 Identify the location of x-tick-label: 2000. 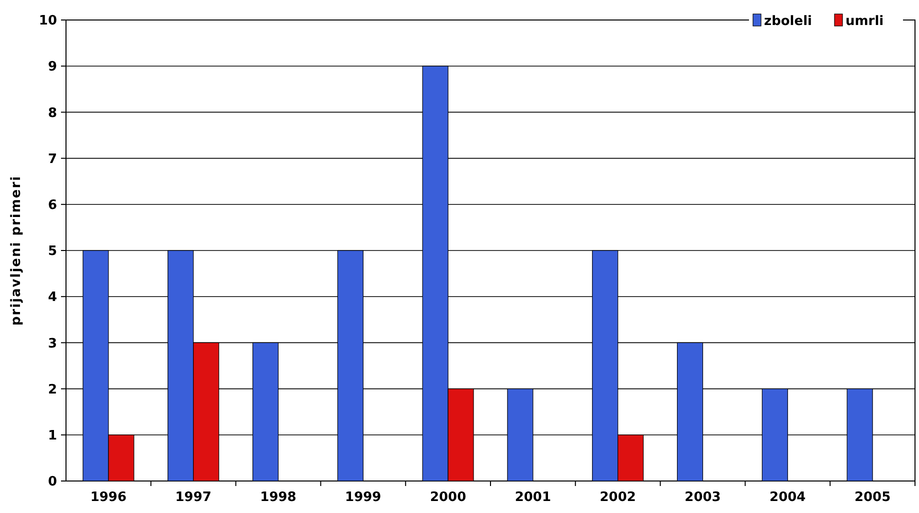
(448, 497).